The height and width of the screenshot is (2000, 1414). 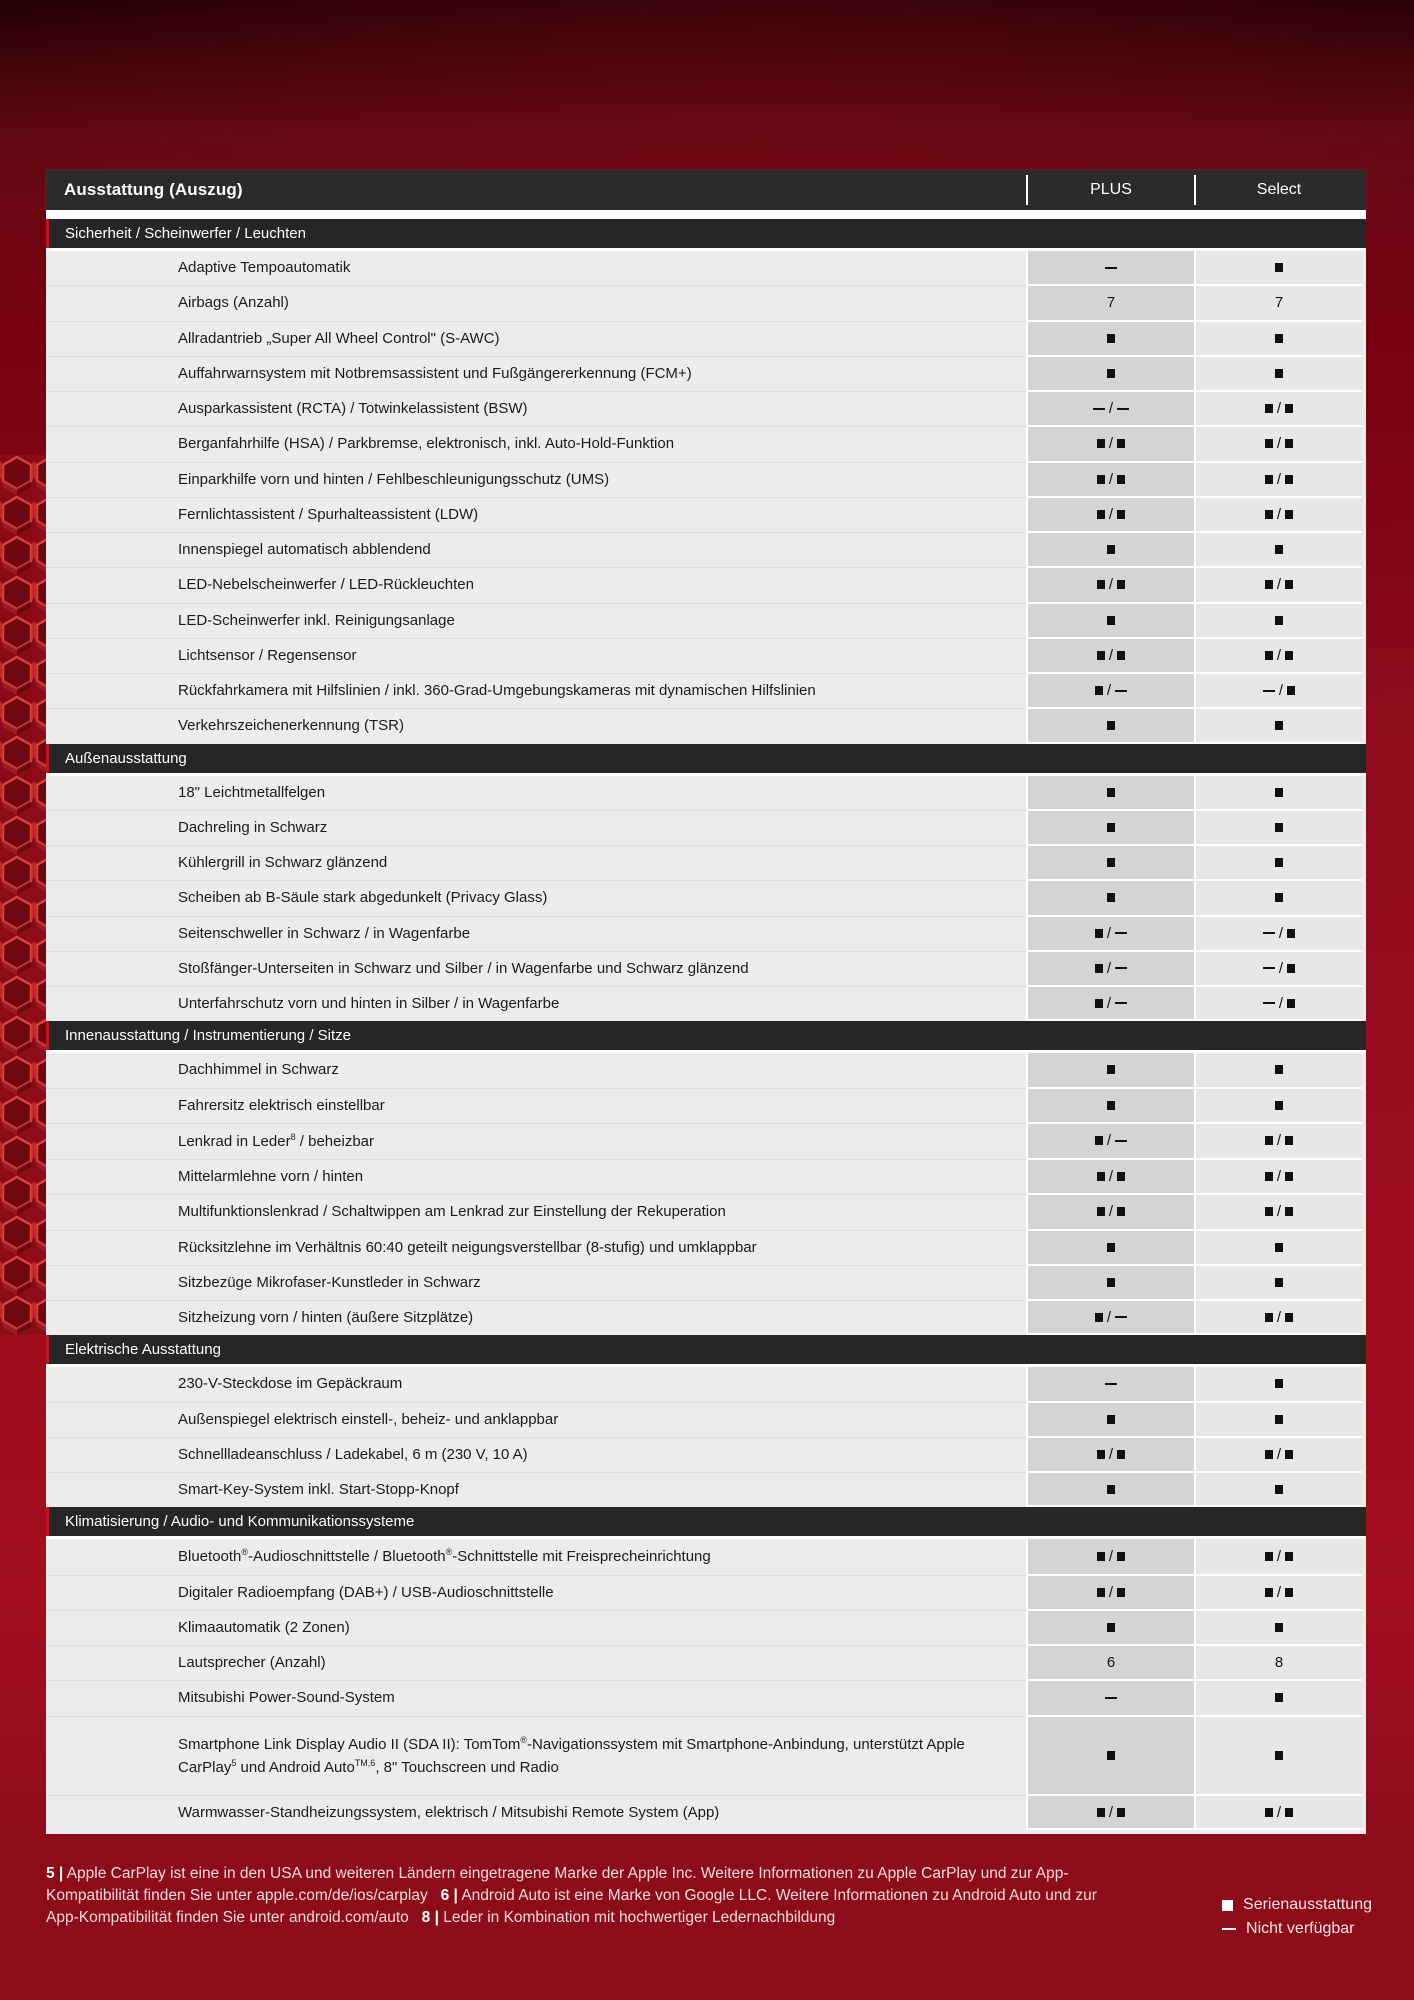 What do you see at coordinates (706, 726) in the screenshot?
I see `table-row: Verkehrszeichenerkennung (TSR)` at bounding box center [706, 726].